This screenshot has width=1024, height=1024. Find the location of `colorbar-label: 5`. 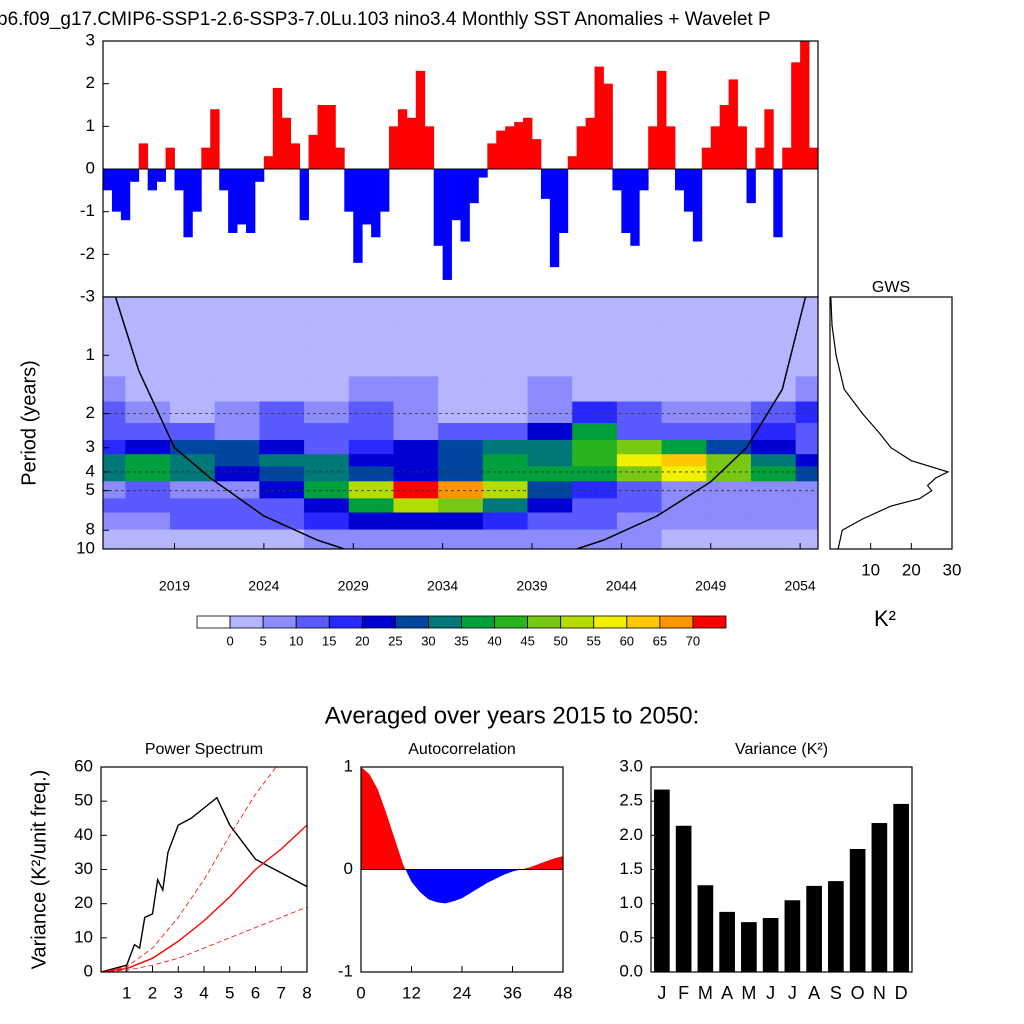

colorbar-label: 5 is located at coordinates (263, 640).